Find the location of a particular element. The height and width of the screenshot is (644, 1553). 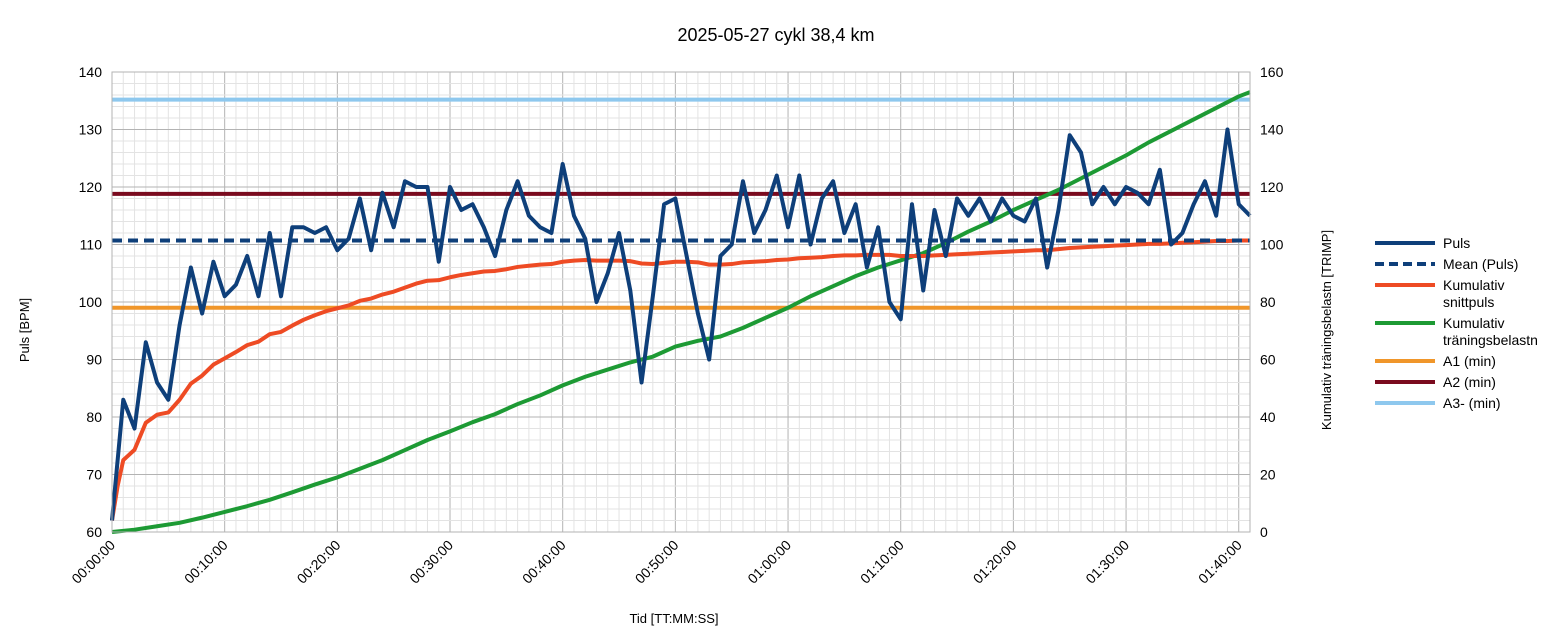

legend-label: A2 (min) is located at coordinates (1469, 382).